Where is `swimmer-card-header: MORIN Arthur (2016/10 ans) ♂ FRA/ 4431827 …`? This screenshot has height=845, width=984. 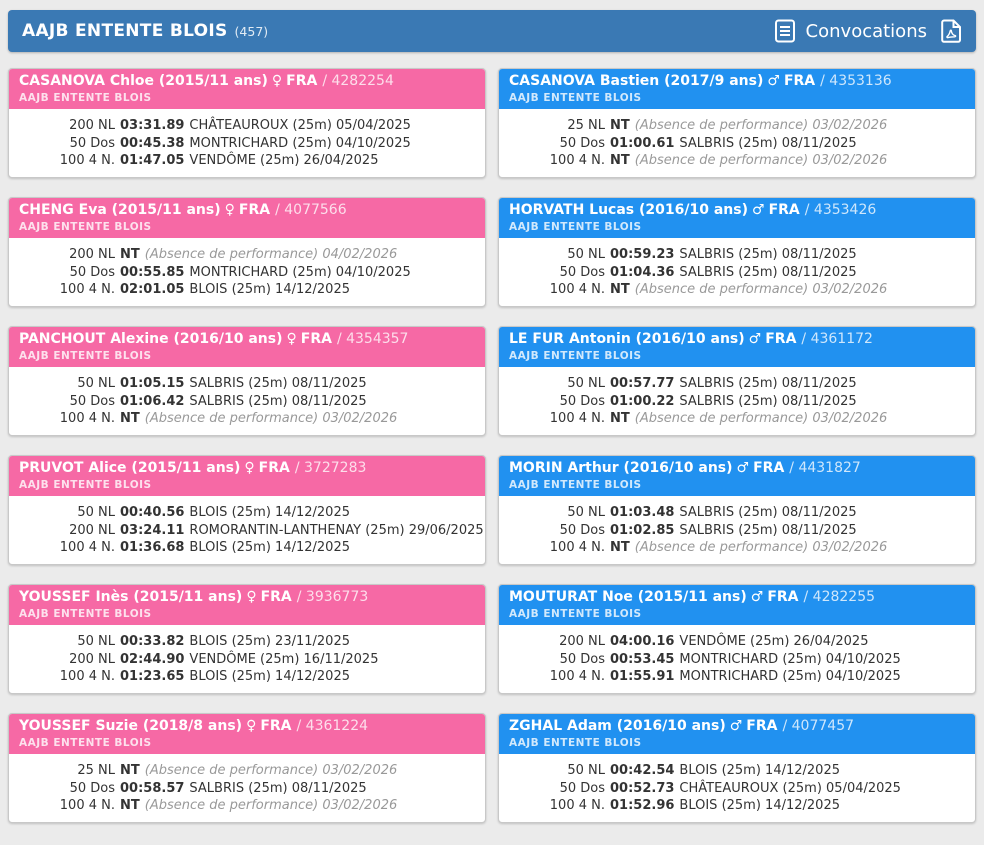 swimmer-card-header: MORIN Arthur (2016/10 ans) ♂ FRA/ 4431827 … is located at coordinates (737, 476).